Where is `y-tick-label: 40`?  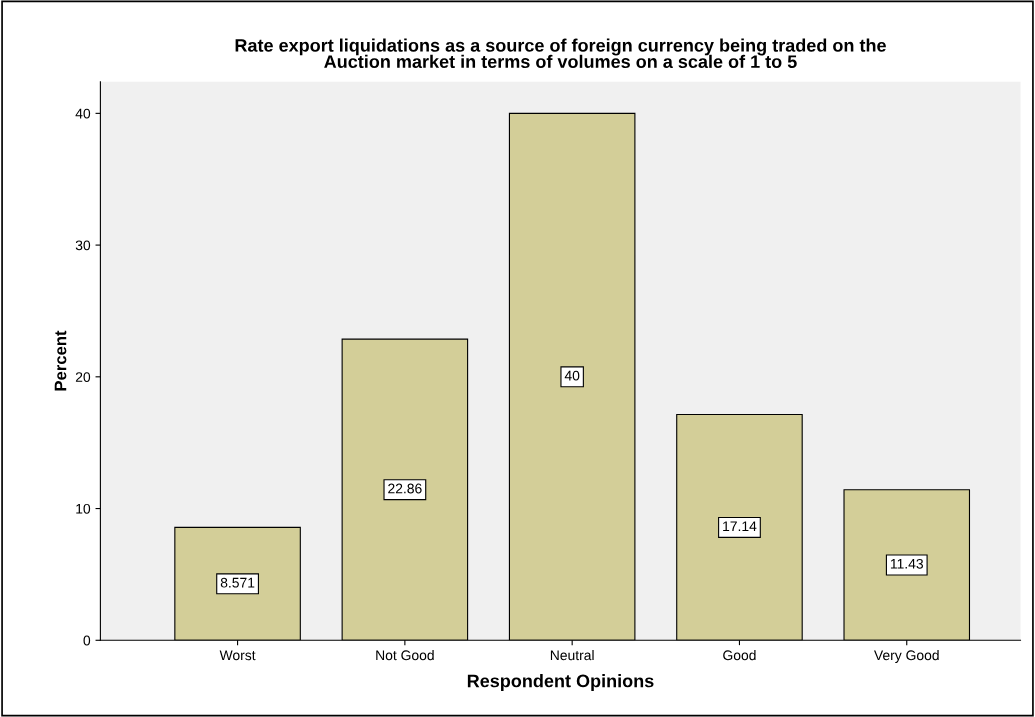
y-tick-label: 40 is located at coordinates (83, 113).